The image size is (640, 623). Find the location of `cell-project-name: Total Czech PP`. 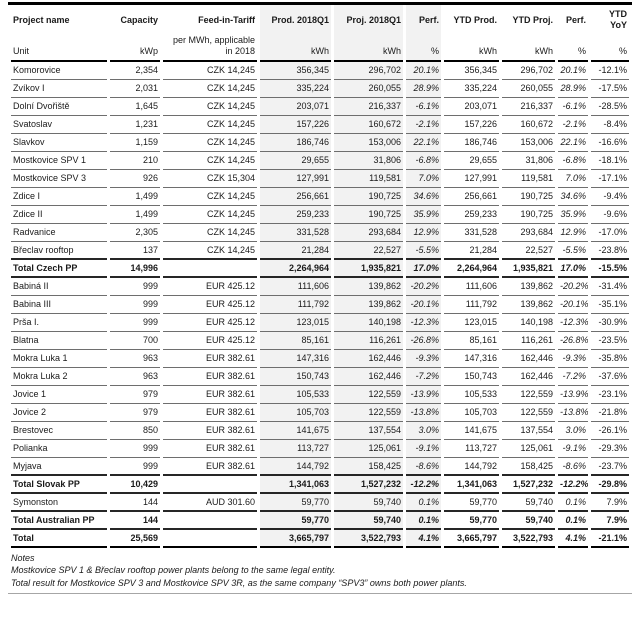

cell-project-name: Total Czech PP is located at coordinates (59, 269).